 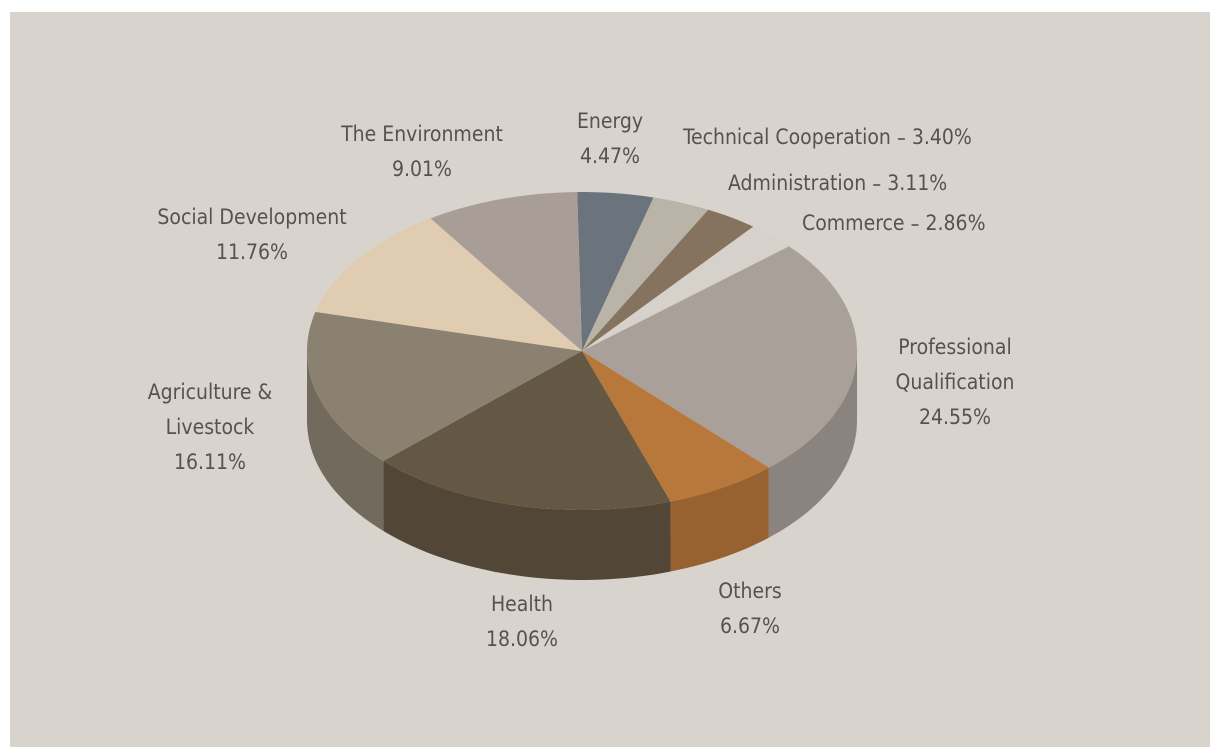 What do you see at coordinates (610, 156) in the screenshot?
I see `value-label: 4.47%` at bounding box center [610, 156].